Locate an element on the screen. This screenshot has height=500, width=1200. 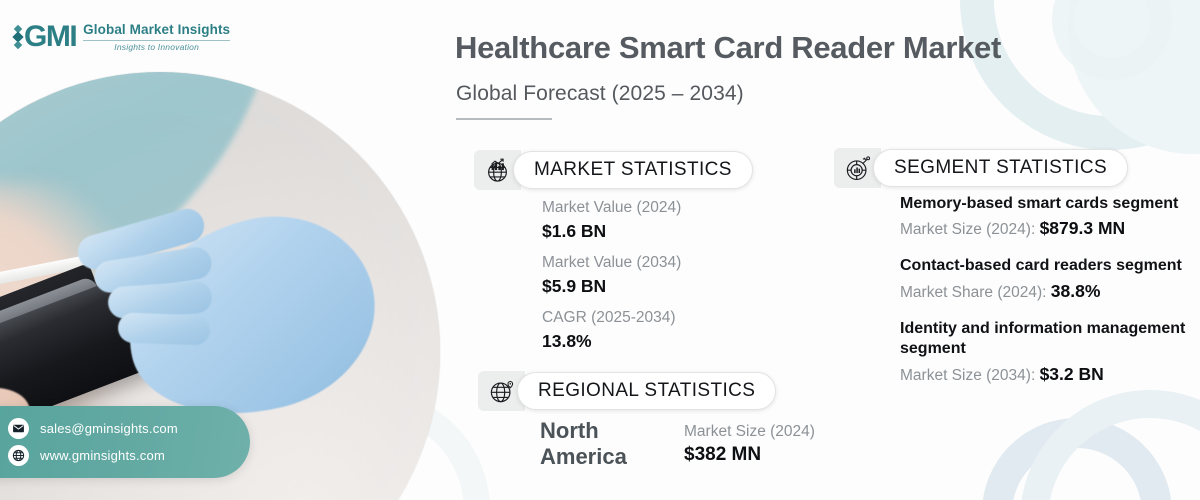
segment-metric: Market Share (2024): 38.8% is located at coordinates (1050, 292).